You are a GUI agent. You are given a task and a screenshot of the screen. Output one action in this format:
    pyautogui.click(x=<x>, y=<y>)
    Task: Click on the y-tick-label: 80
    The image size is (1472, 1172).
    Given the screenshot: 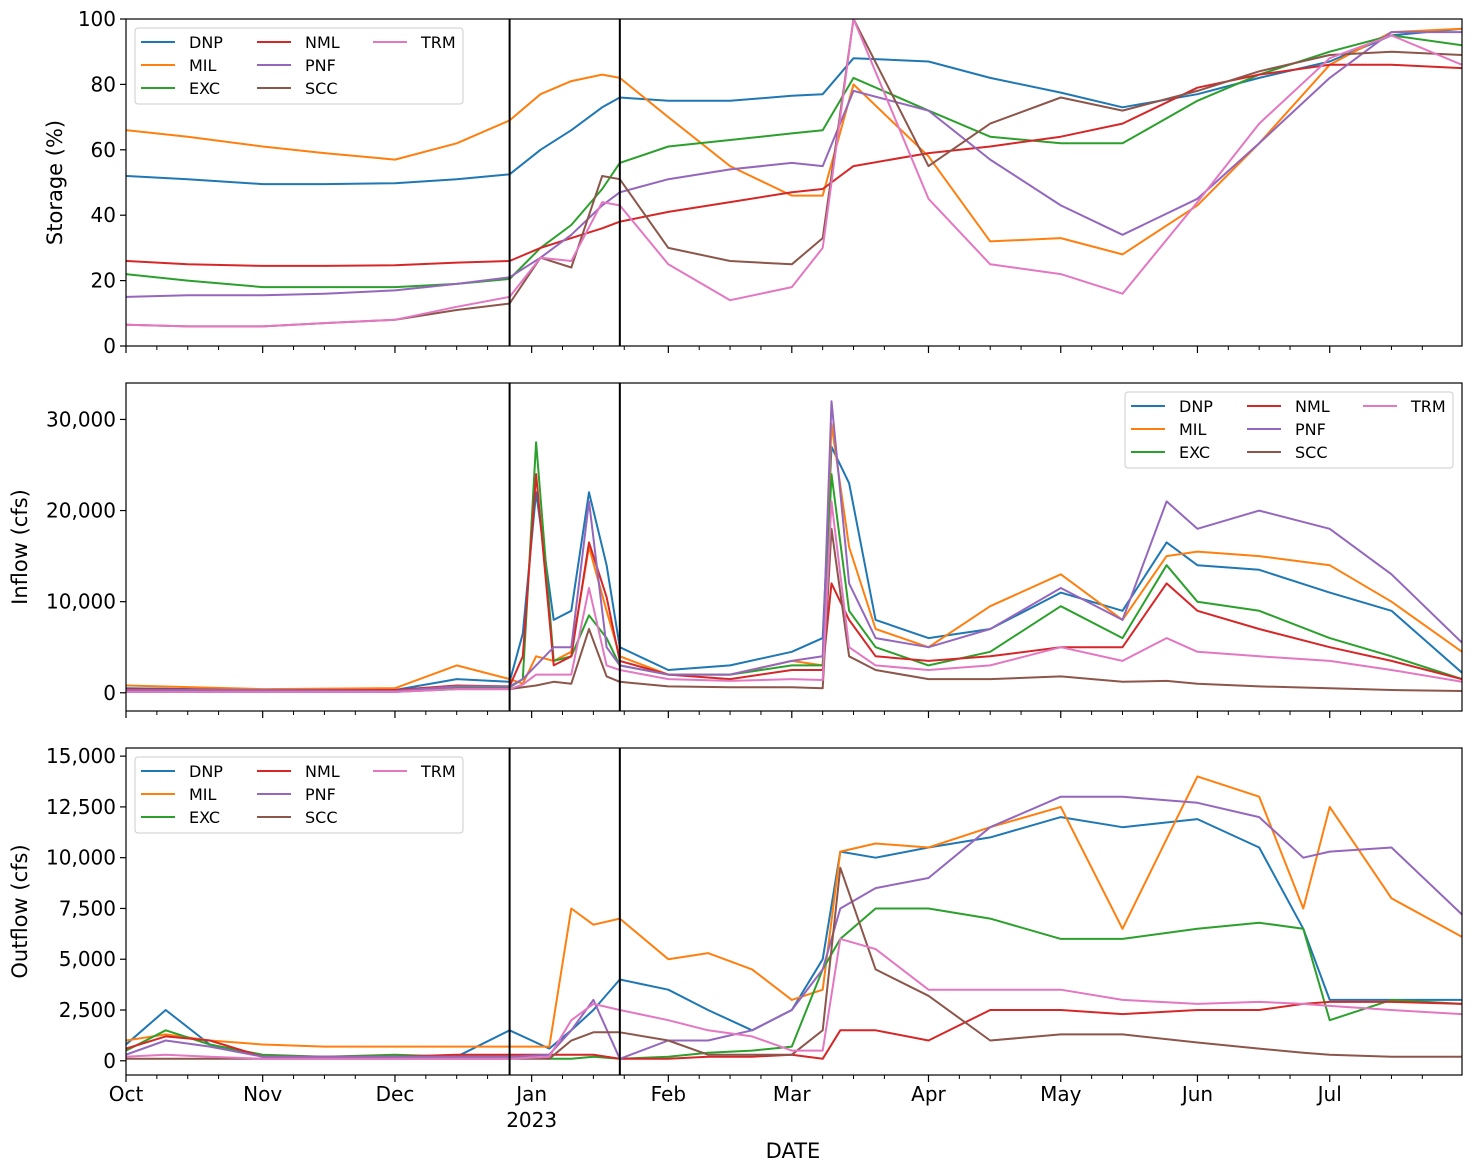 What is the action you would take?
    pyautogui.click(x=103, y=84)
    